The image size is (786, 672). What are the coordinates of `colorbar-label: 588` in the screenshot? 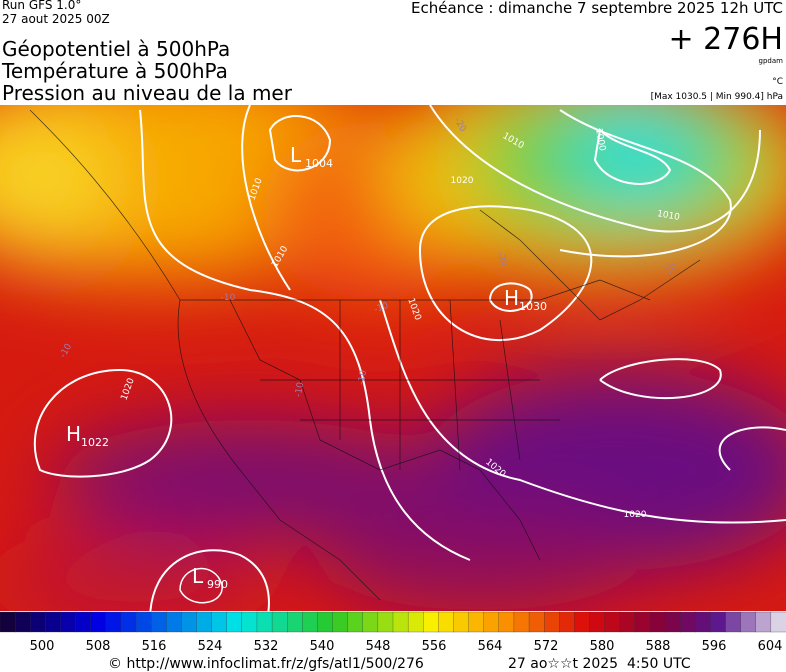 It's located at (658, 646).